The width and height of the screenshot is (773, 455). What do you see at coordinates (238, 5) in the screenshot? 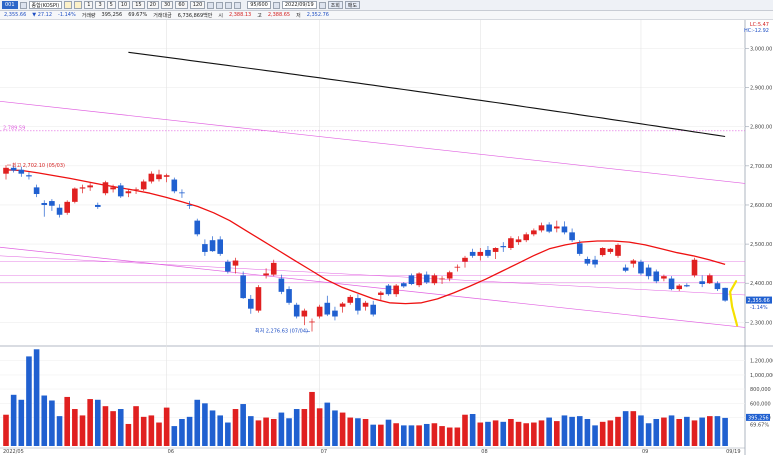
I see `zoom-icon` at bounding box center [238, 5].